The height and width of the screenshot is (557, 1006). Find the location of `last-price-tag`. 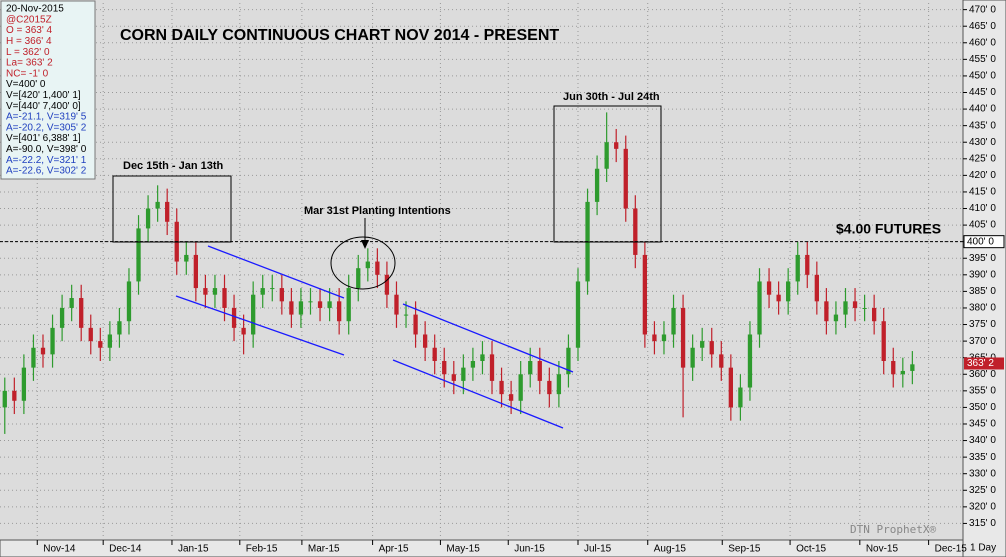

last-price-tag is located at coordinates (984, 363).